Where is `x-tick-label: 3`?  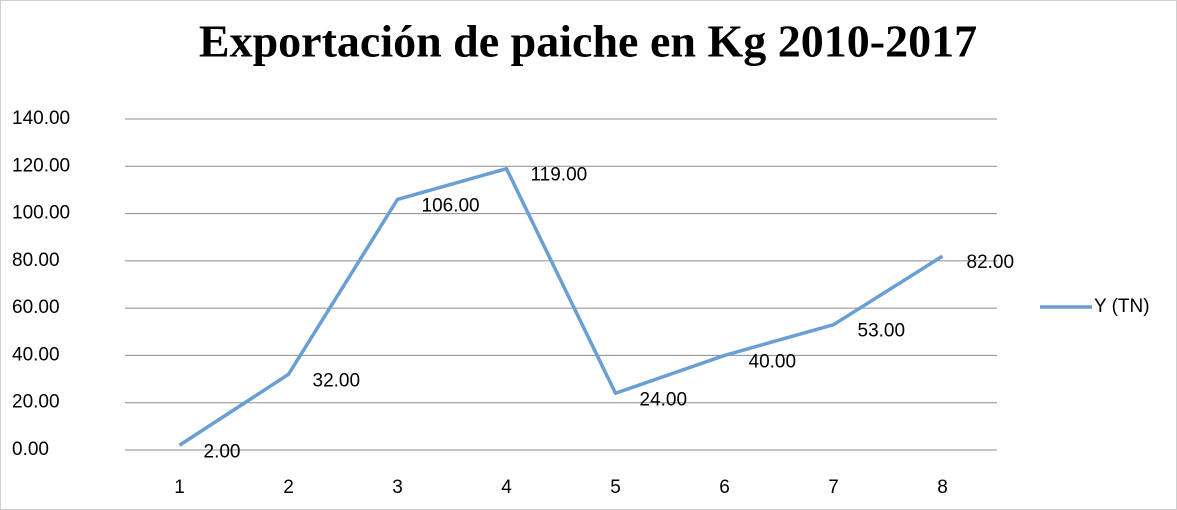
x-tick-label: 3 is located at coordinates (397, 487).